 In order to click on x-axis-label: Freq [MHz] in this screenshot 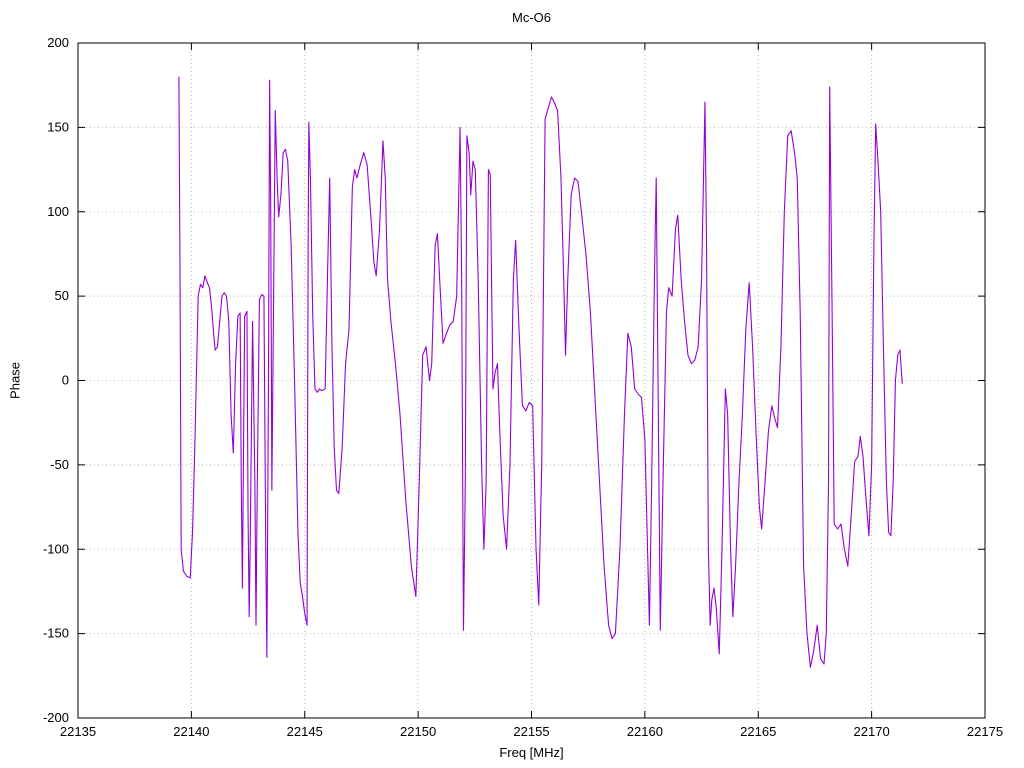, I will do `click(531, 752)`.